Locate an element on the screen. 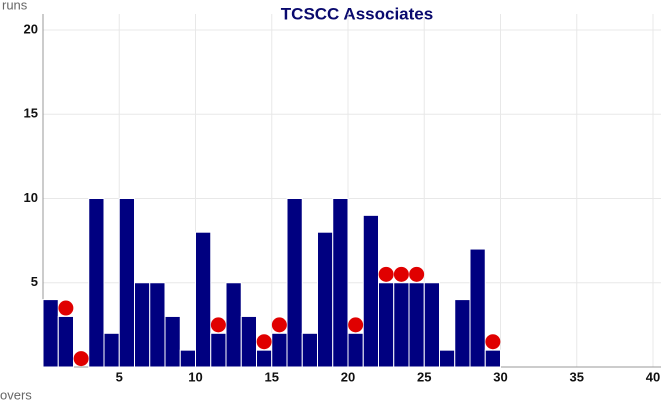  x-axis-label: overs is located at coordinates (16, 394).